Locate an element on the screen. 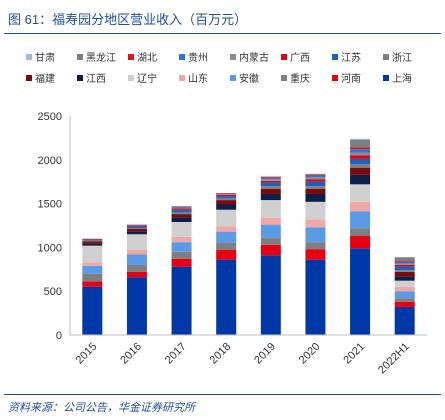 This screenshot has height=420, width=445. legend-item-2: 黑龙江 is located at coordinates (102, 56).